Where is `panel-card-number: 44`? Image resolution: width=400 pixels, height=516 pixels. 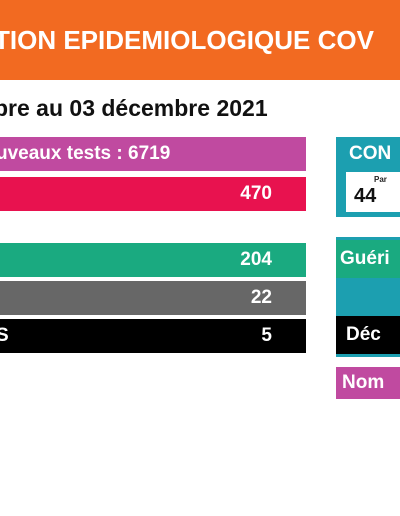 panel-card-number: 44 is located at coordinates (365, 196).